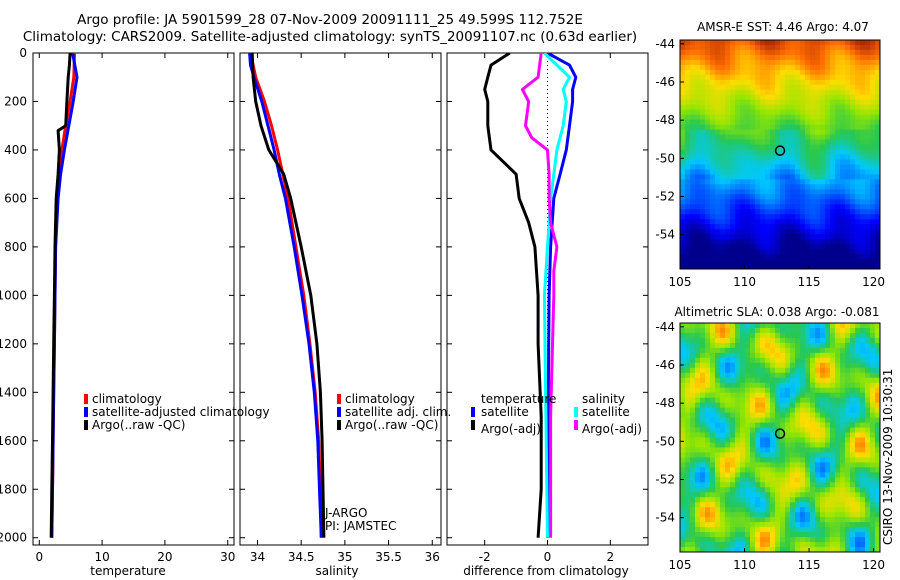 The height and width of the screenshot is (580, 900). I want to click on sla-heatmap, so click(780, 437).